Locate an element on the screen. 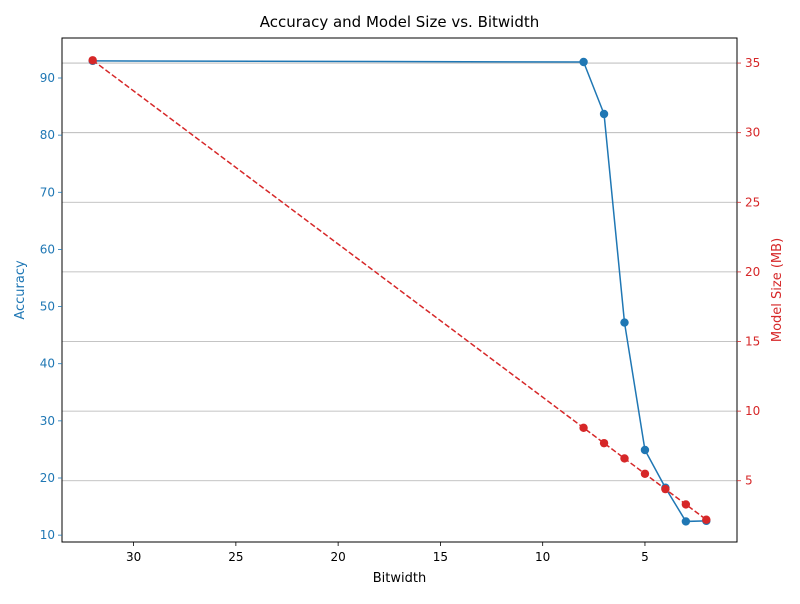 Image resolution: width=800 pixels, height=604 pixels. right-y-axis: 5 10 15 20 25 30 35 is located at coordinates (748, 272).